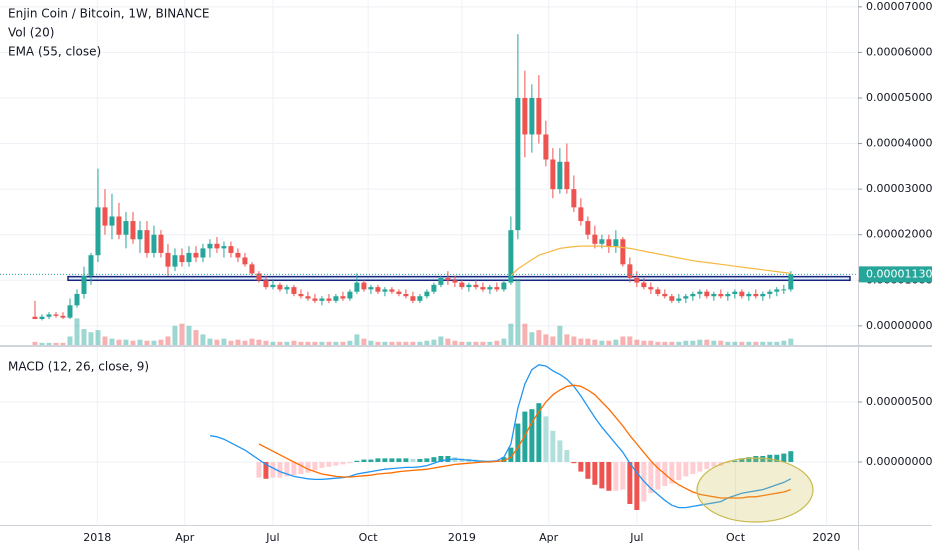 The width and height of the screenshot is (932, 550). Describe the element at coordinates (459, 278) in the screenshot. I see `zone-layer` at that location.